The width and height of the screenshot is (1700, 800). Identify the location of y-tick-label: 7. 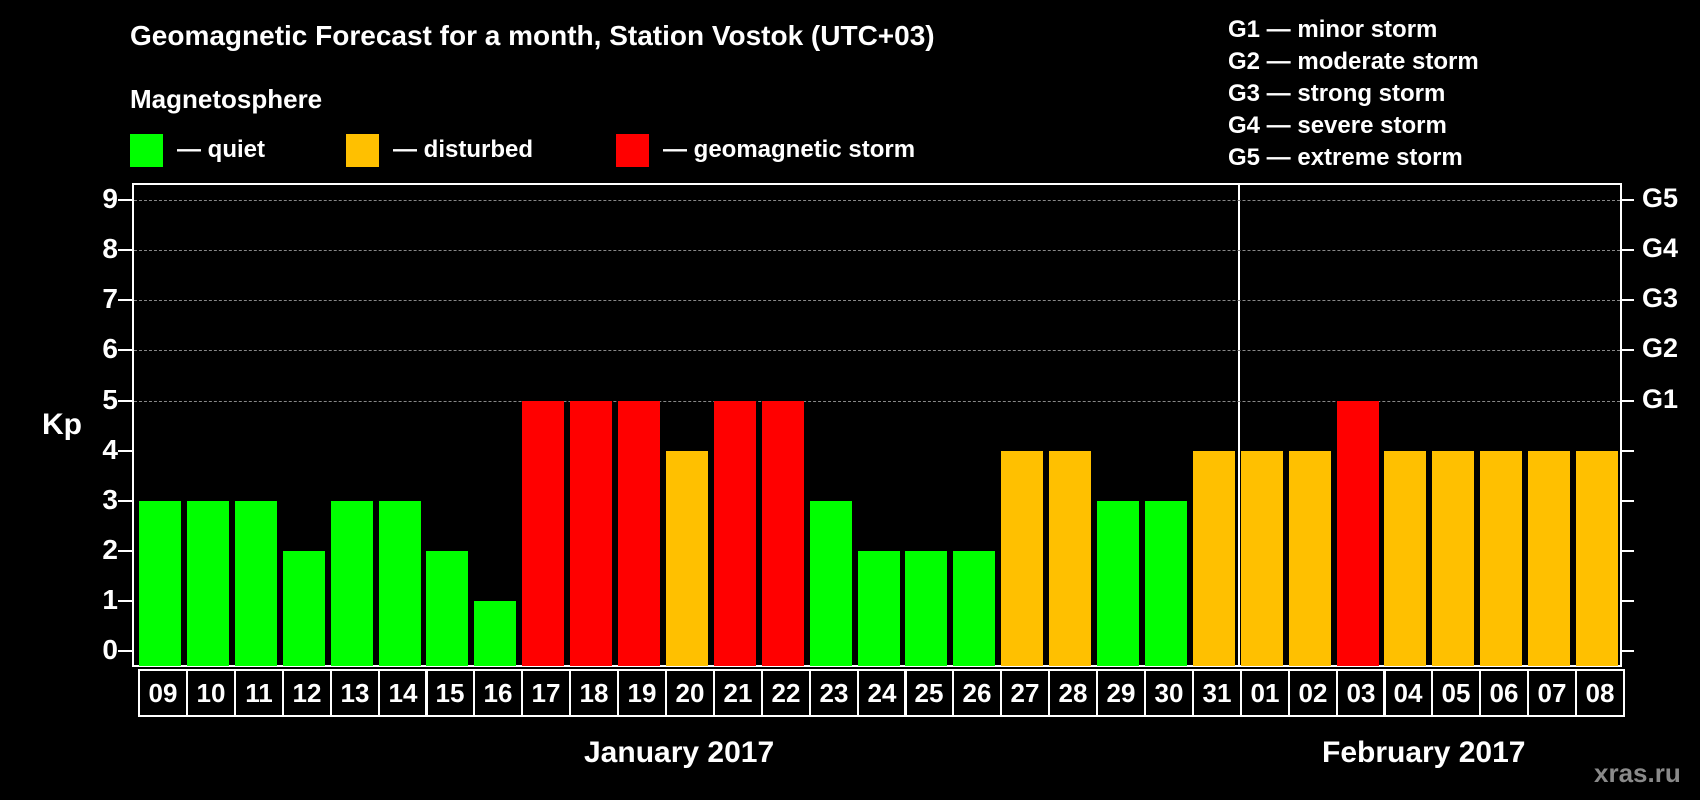
(110, 298).